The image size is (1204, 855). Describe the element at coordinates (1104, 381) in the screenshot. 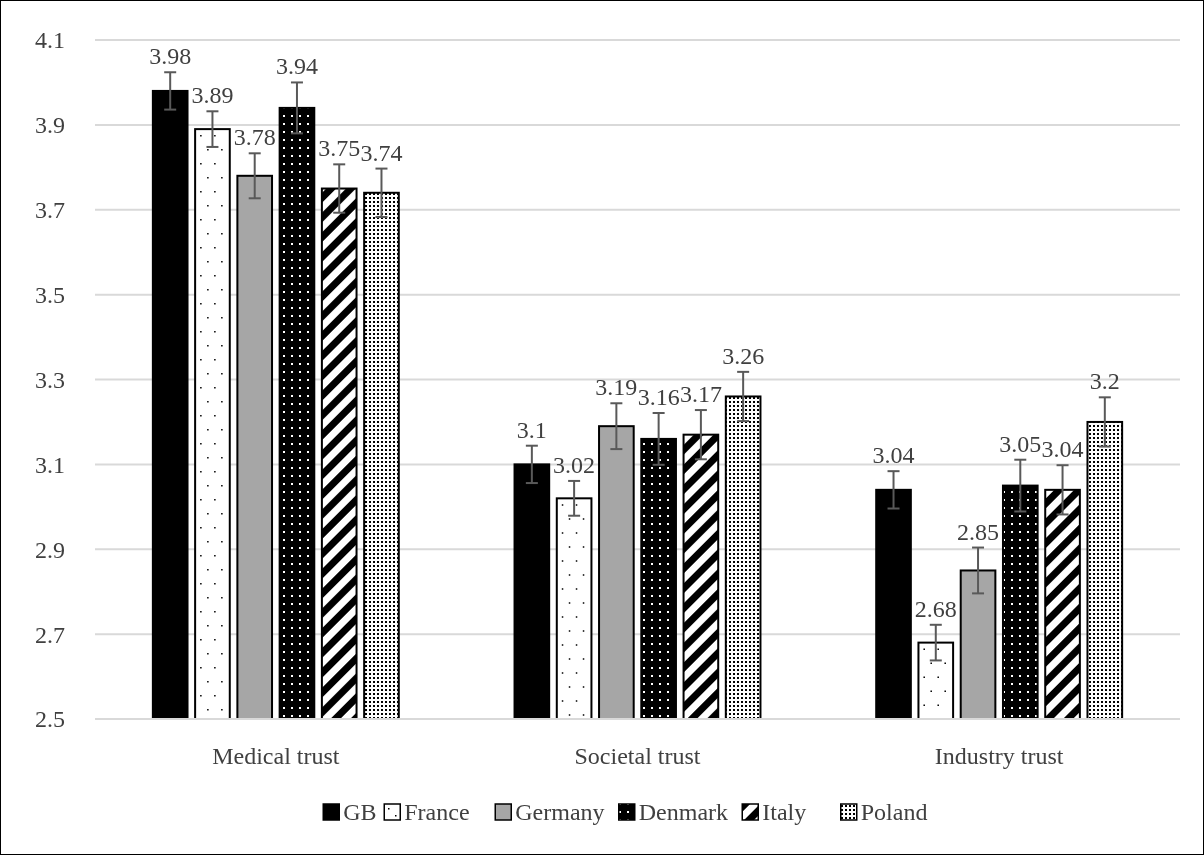

I see `data-label: 3.2` at that location.